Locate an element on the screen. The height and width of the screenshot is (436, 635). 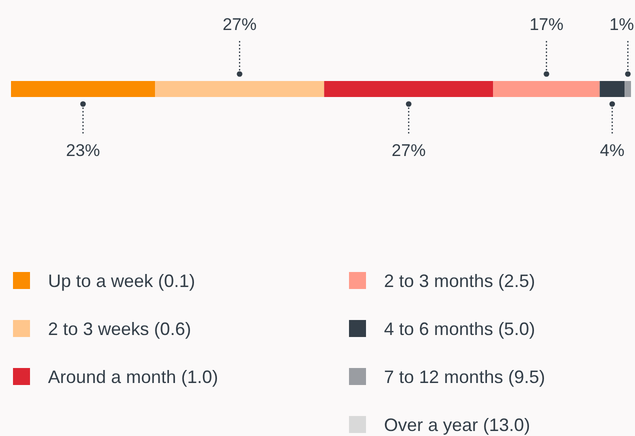
legend-label: 2 to 3 weeks (0.6) is located at coordinates (120, 329).